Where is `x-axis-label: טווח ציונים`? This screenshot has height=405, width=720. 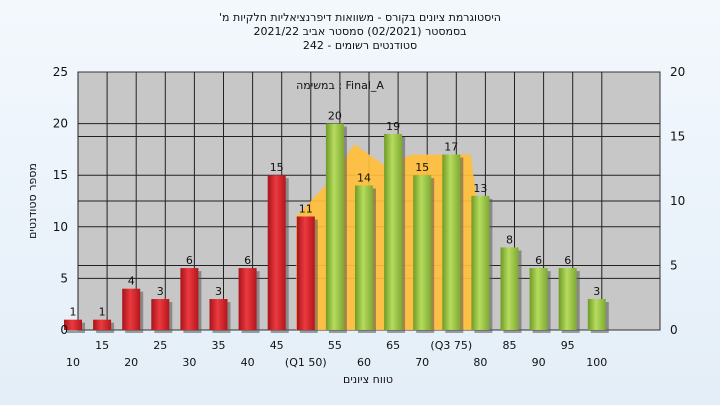 x-axis-label: טווח ציונים is located at coordinates (368, 379).